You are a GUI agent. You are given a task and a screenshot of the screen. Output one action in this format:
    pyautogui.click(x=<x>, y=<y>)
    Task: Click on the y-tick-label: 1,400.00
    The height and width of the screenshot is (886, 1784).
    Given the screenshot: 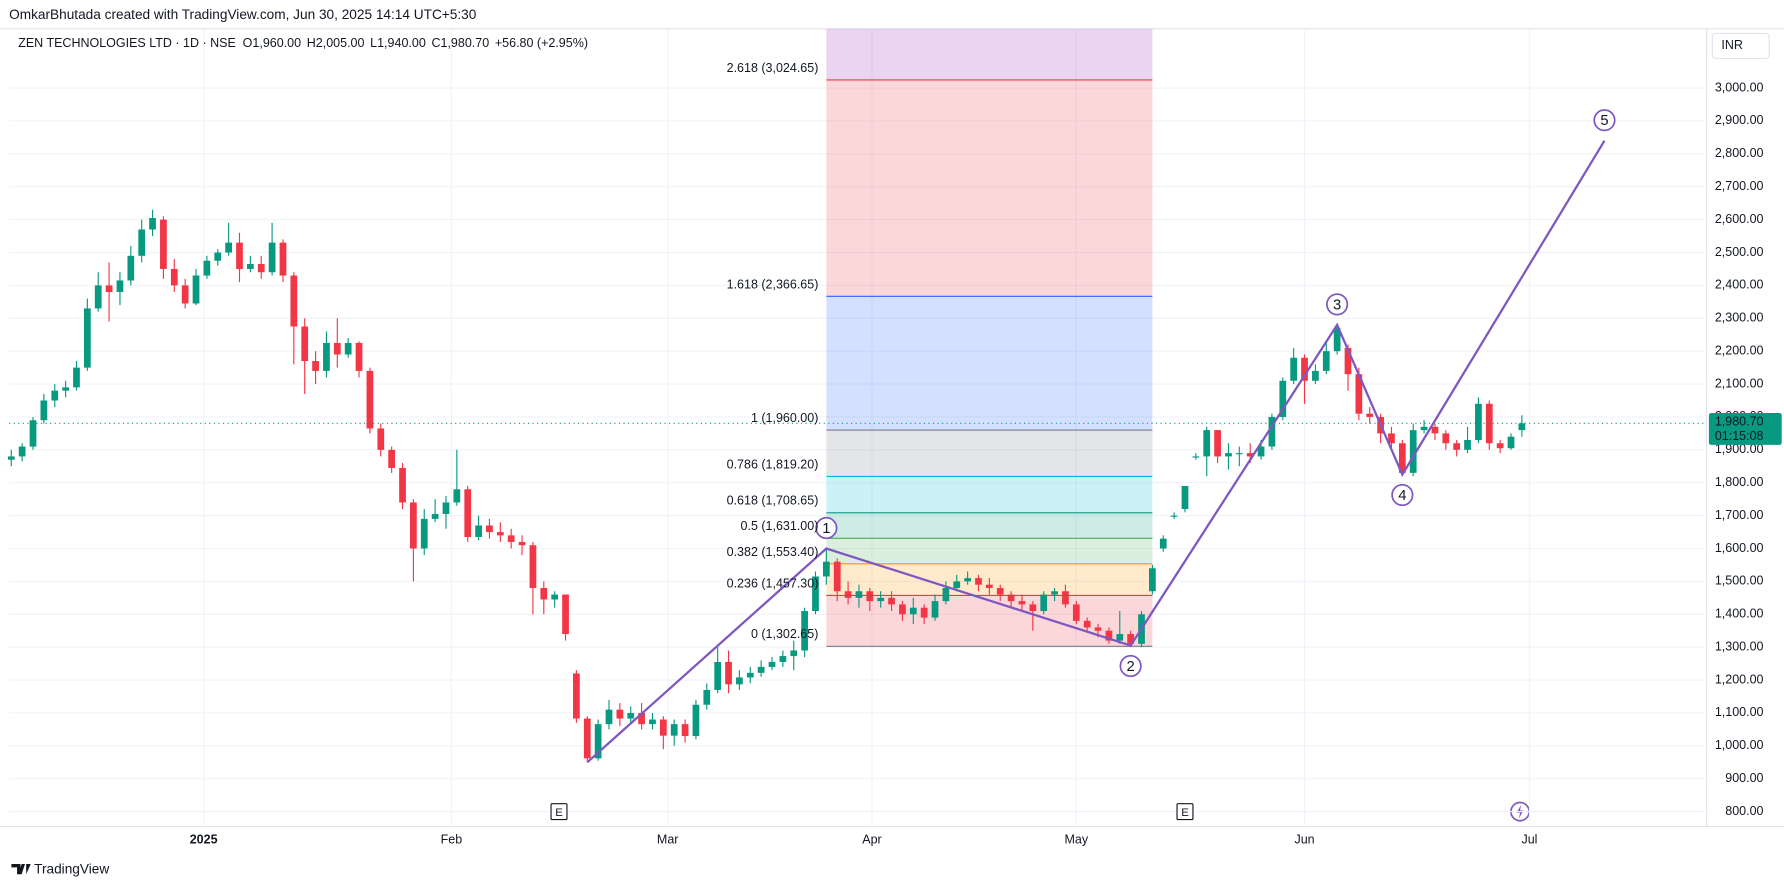 What is the action you would take?
    pyautogui.click(x=1739, y=614)
    